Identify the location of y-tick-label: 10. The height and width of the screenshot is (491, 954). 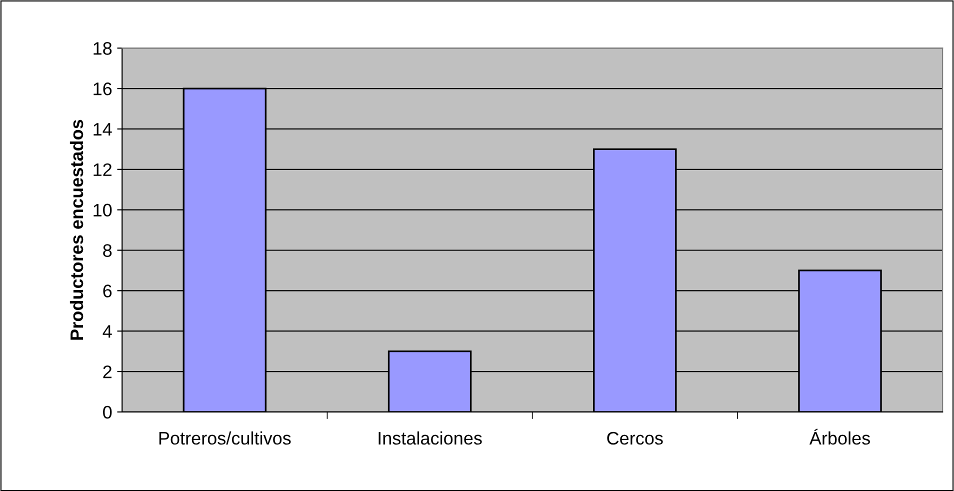
(103, 210).